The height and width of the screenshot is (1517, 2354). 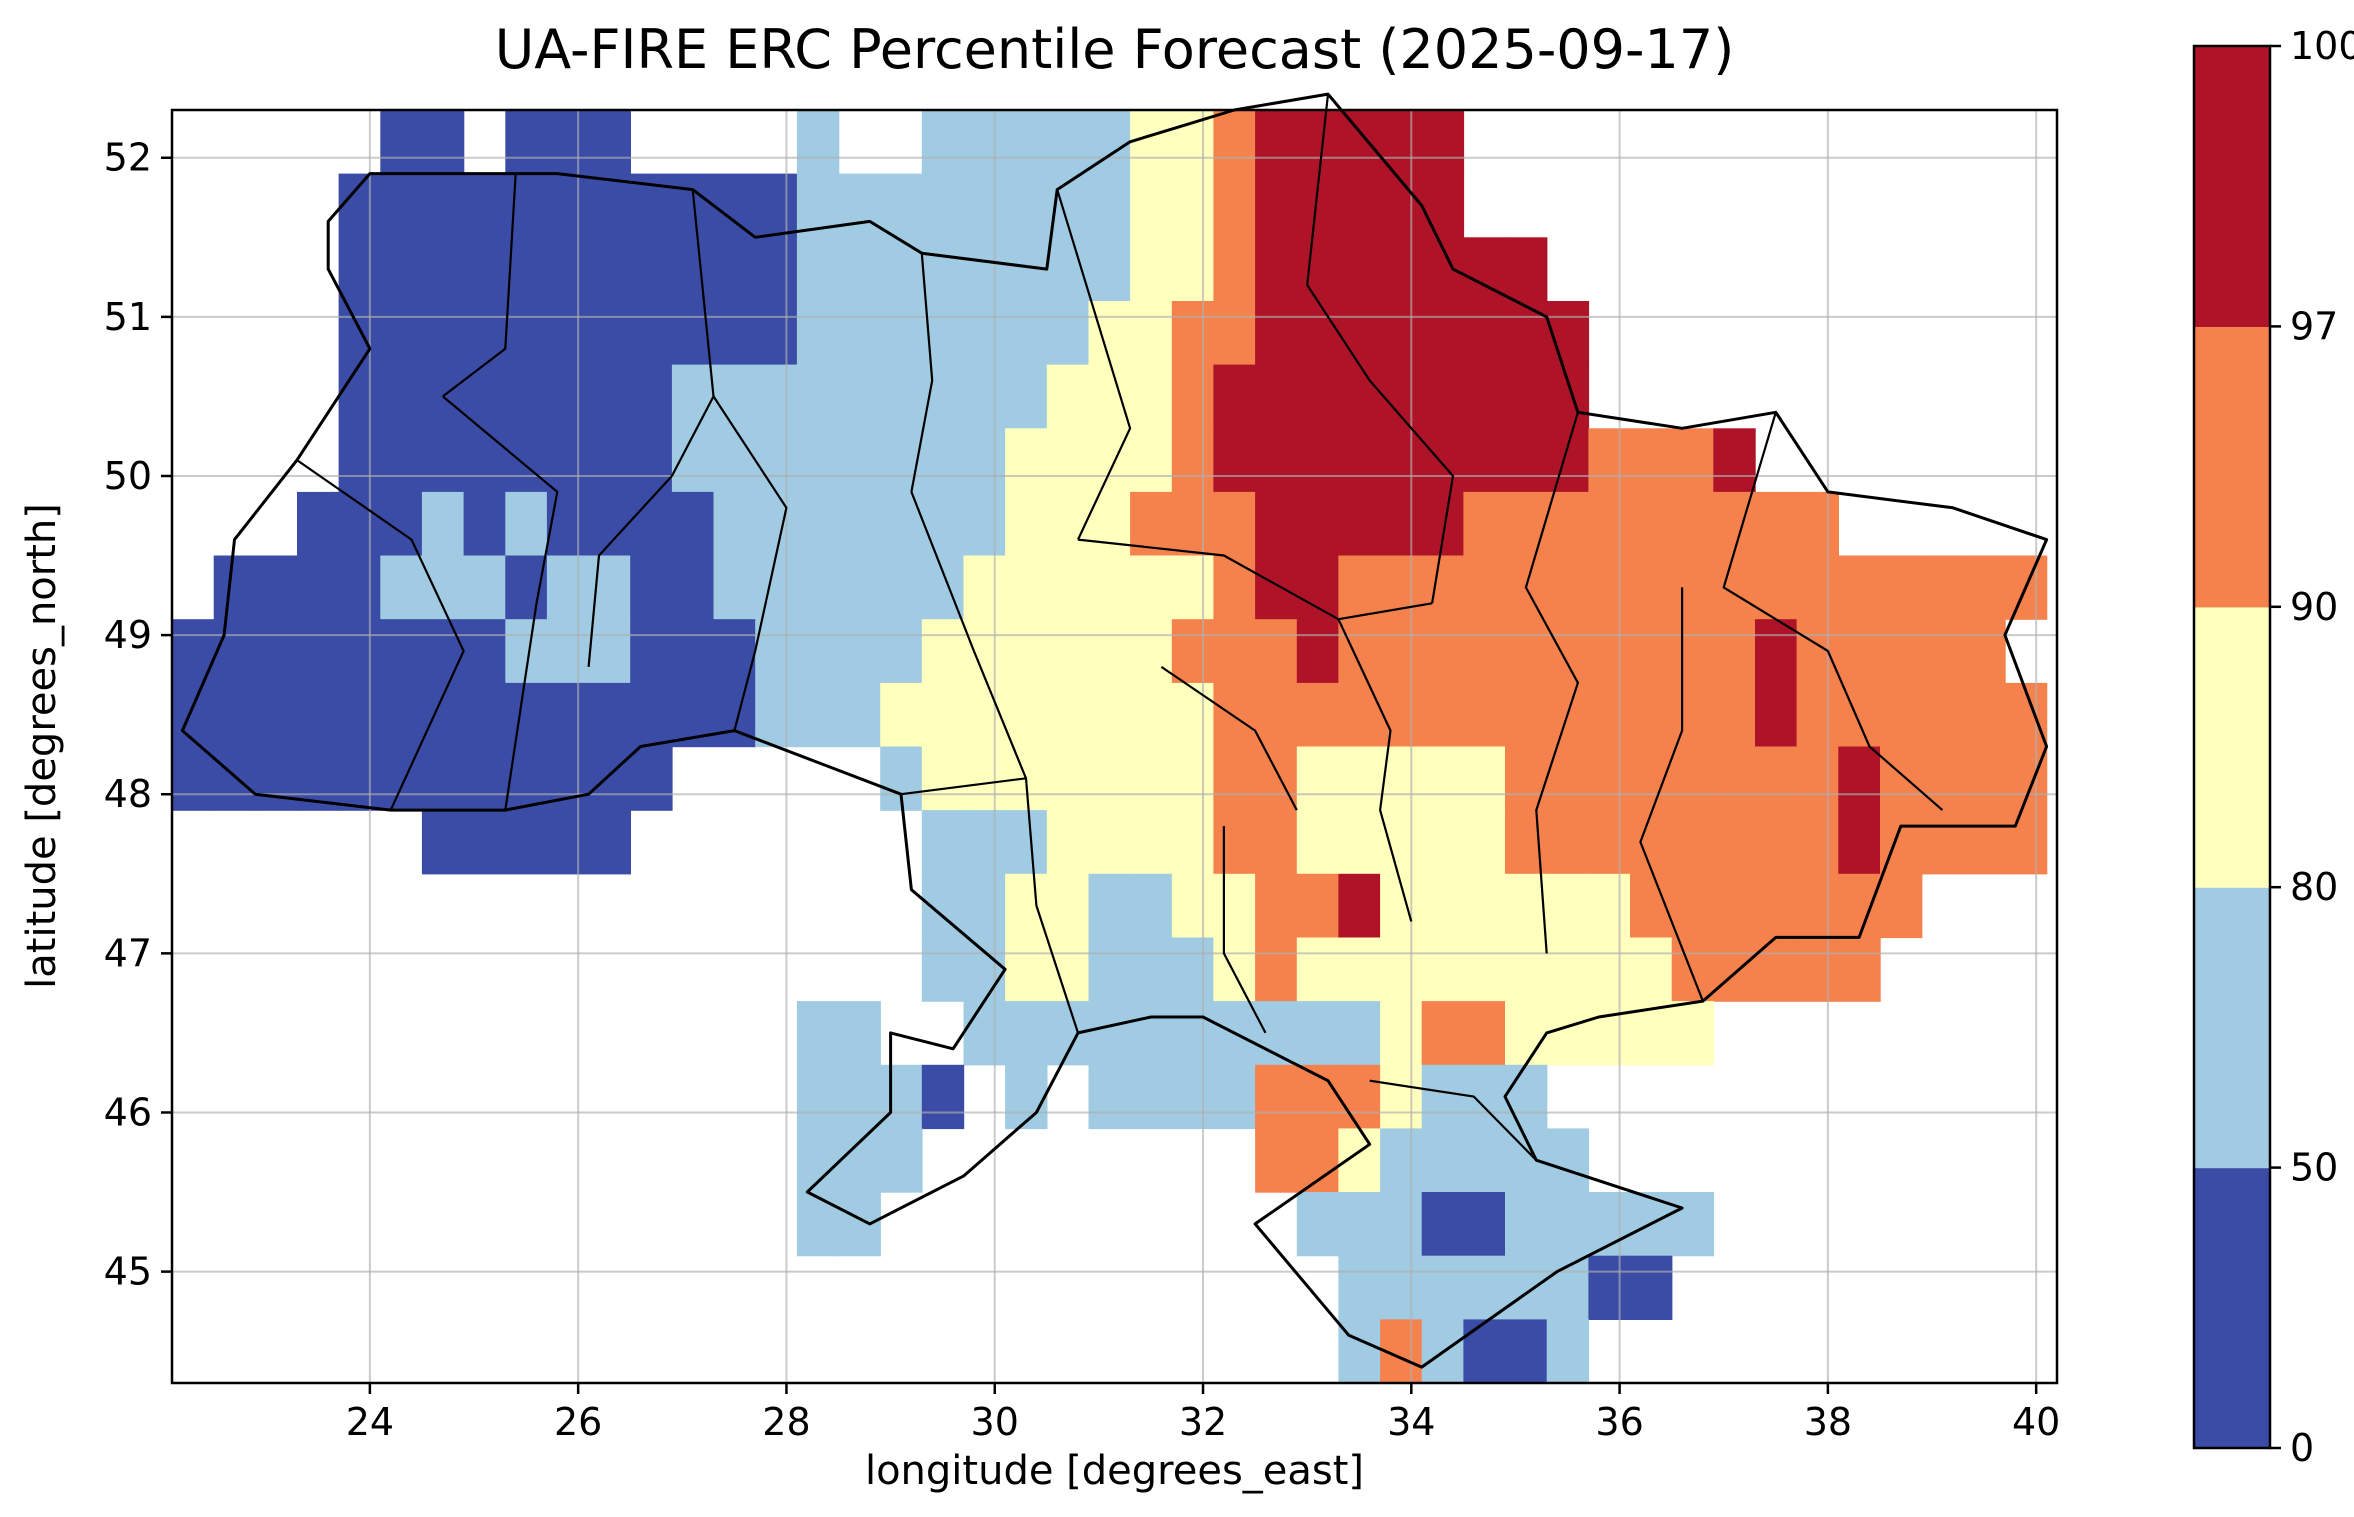 I want to click on x-tick-label: 38, so click(x=1828, y=1422).